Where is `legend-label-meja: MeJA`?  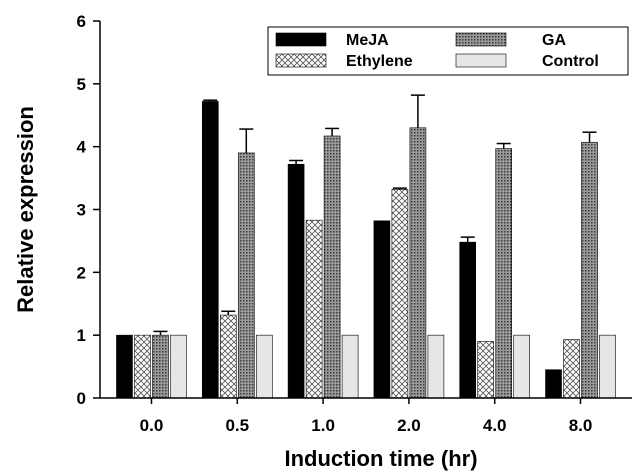
legend-label-meja: MeJA is located at coordinates (367, 40).